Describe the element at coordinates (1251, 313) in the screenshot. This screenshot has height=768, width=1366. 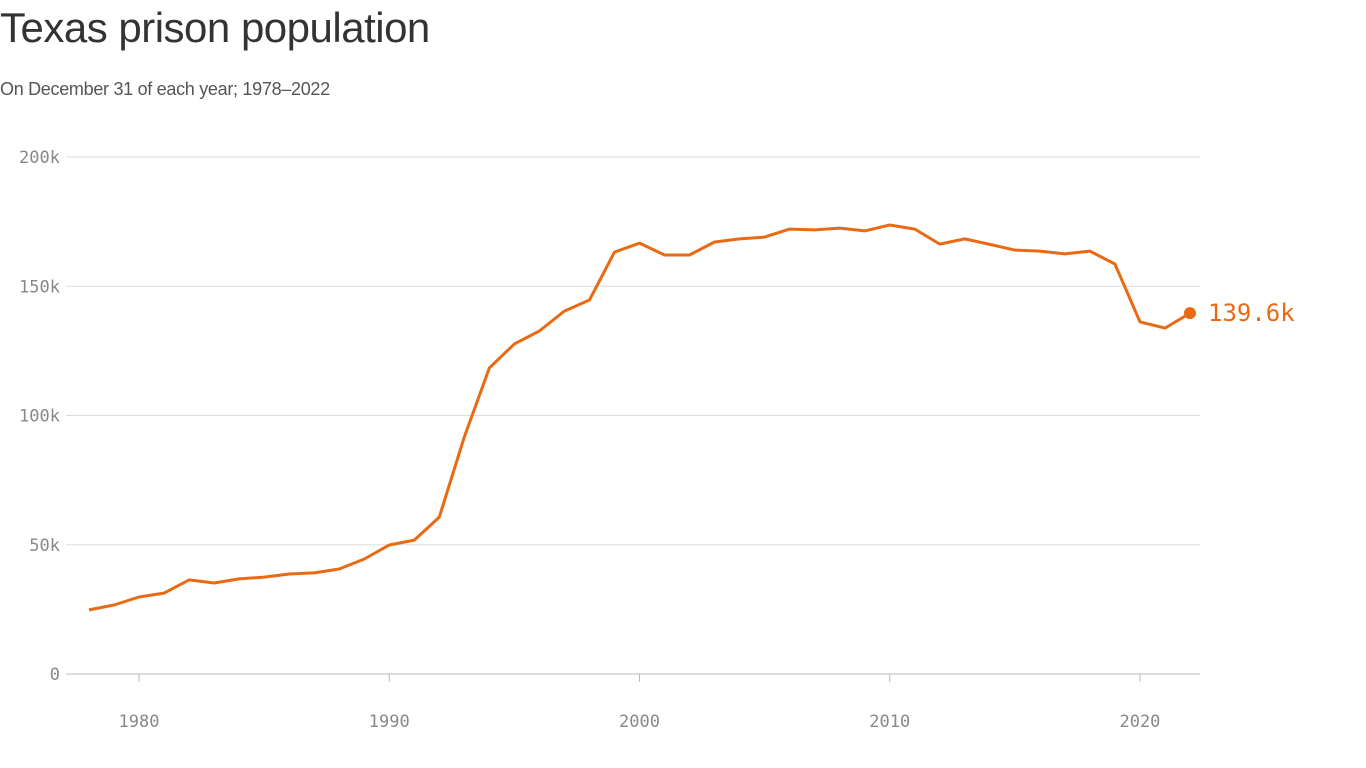
I see `end-value-label: 139.6k` at that location.